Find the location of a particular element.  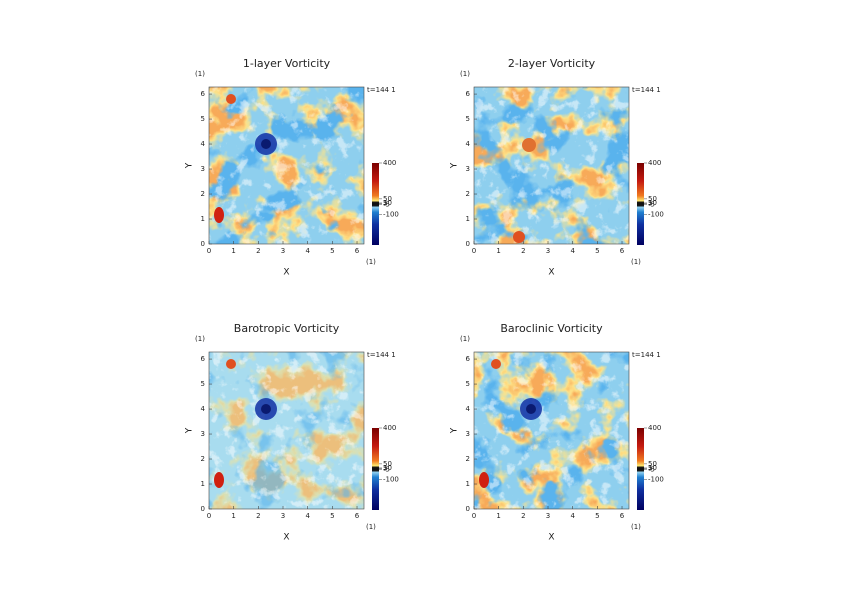

chart-title: 1-layer Vorticity is located at coordinates (287, 63).